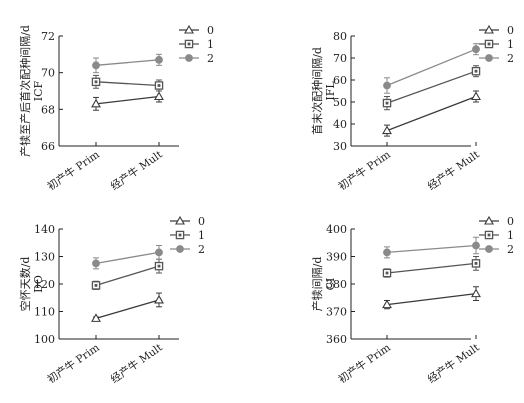 This screenshot has width=524, height=403. What do you see at coordinates (340, 36) in the screenshot?
I see `y-tick-label: 80` at bounding box center [340, 36].